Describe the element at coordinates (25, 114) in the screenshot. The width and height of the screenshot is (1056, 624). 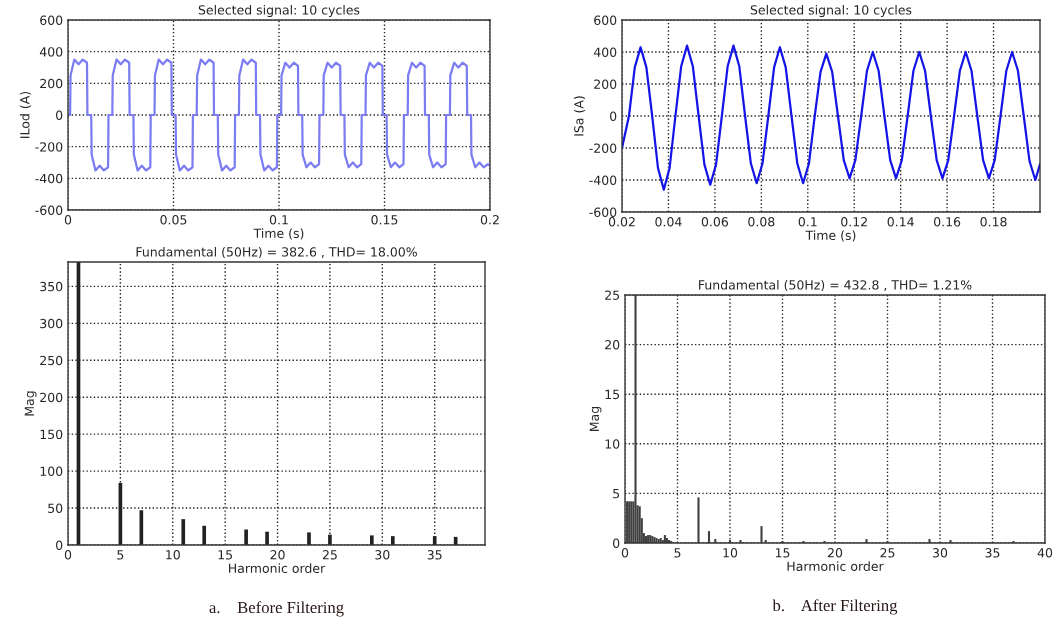
I see `y-axis-title: ILod (A)` at that location.